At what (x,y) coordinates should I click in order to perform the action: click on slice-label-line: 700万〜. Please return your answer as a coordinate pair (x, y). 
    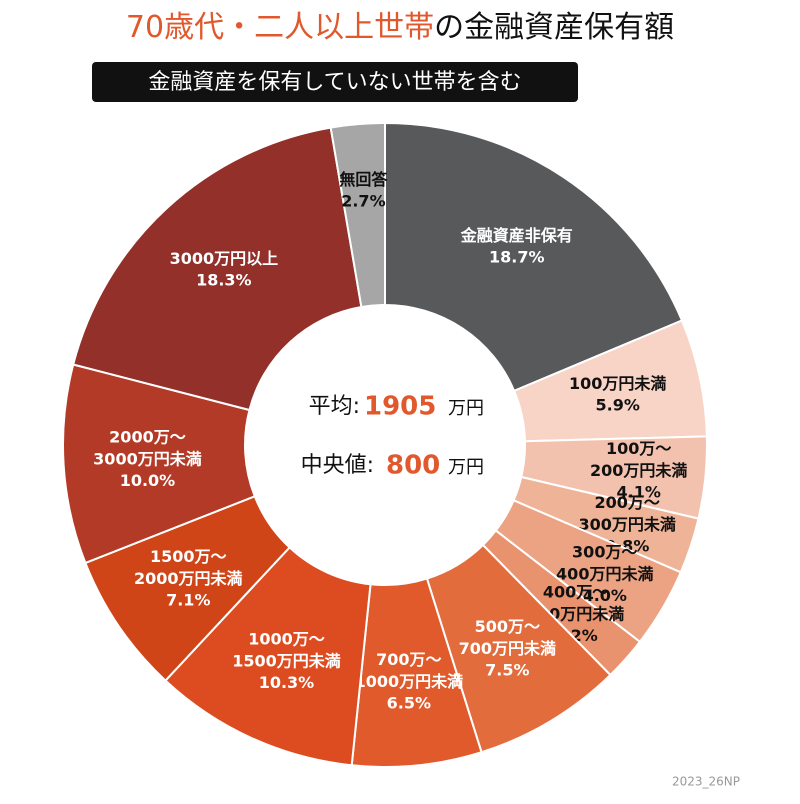
    Looking at the image, I should click on (408, 658).